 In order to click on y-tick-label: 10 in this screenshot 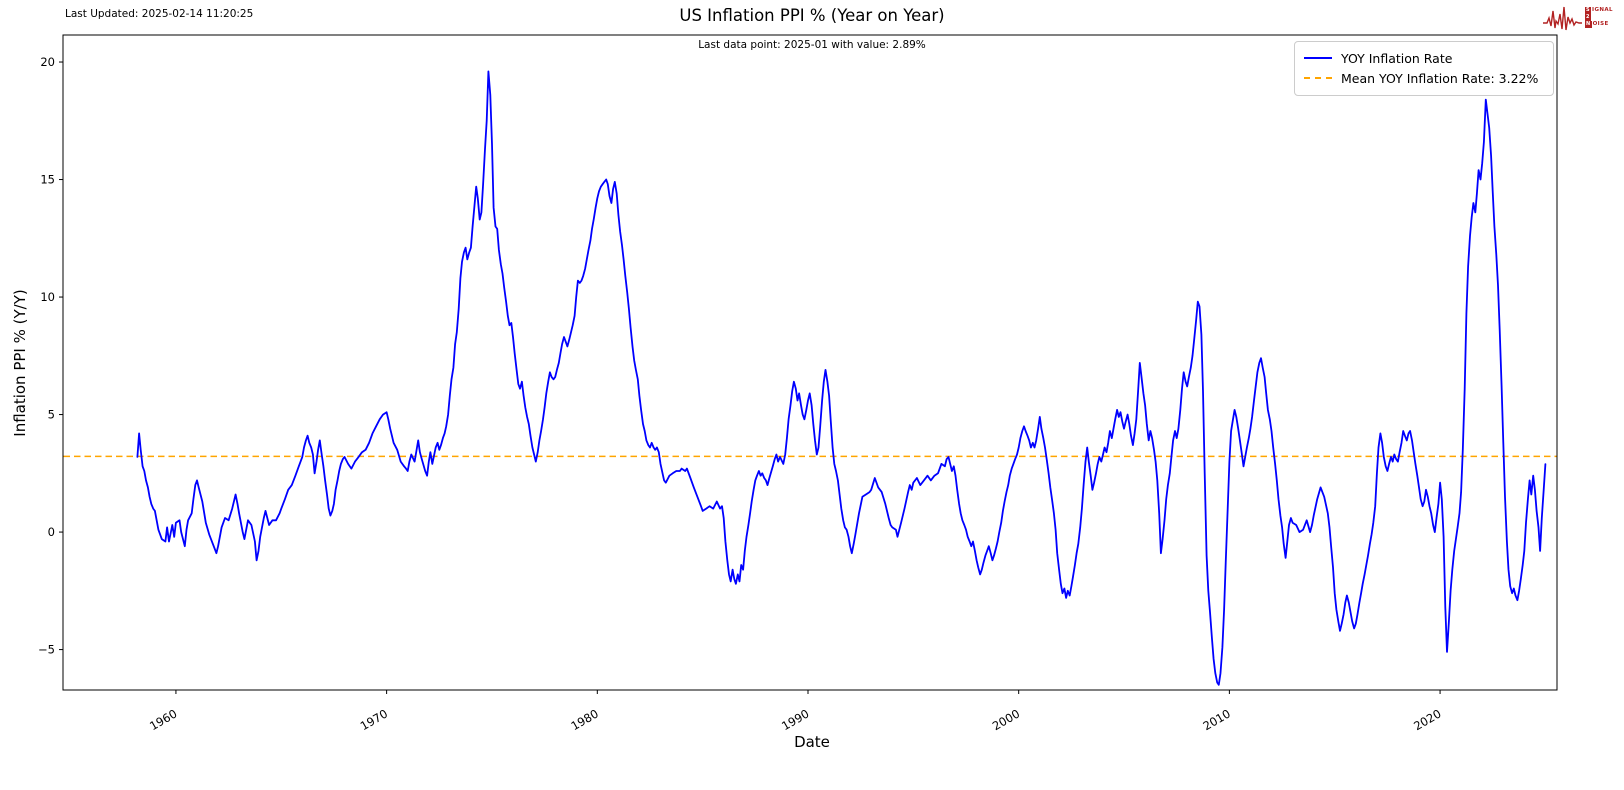, I will do `click(47, 297)`.